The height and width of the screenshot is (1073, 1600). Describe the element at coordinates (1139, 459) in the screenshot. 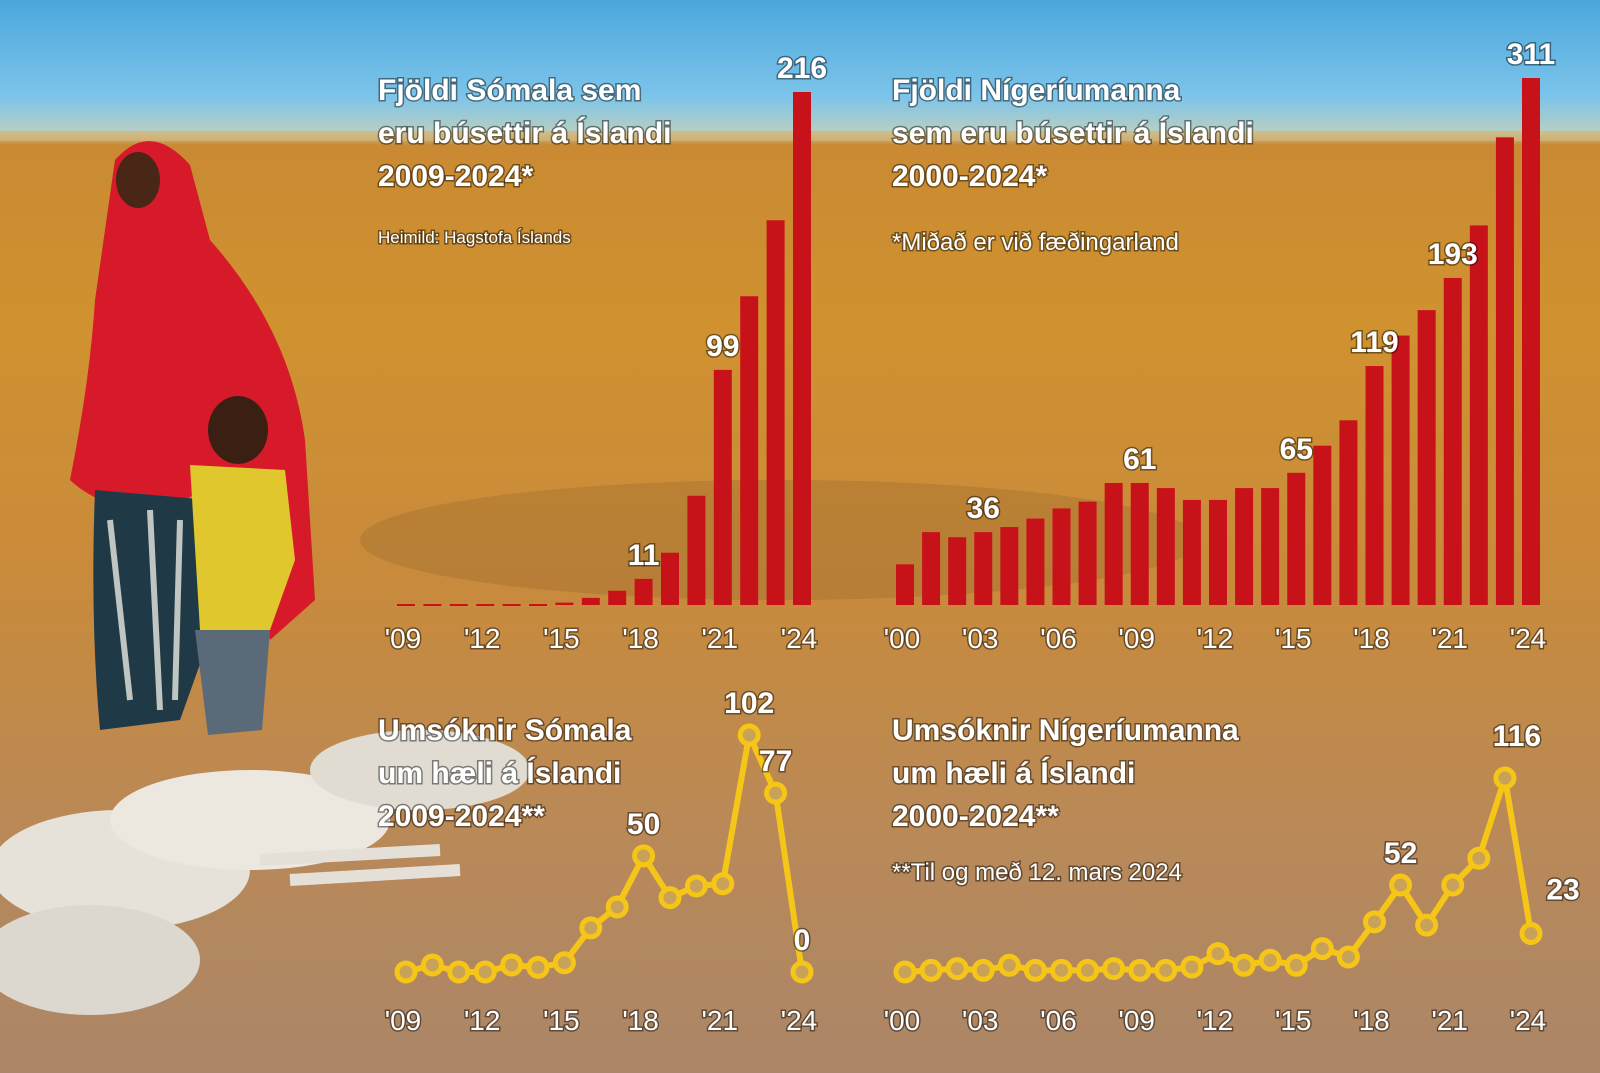

I see `data-label: 61` at that location.